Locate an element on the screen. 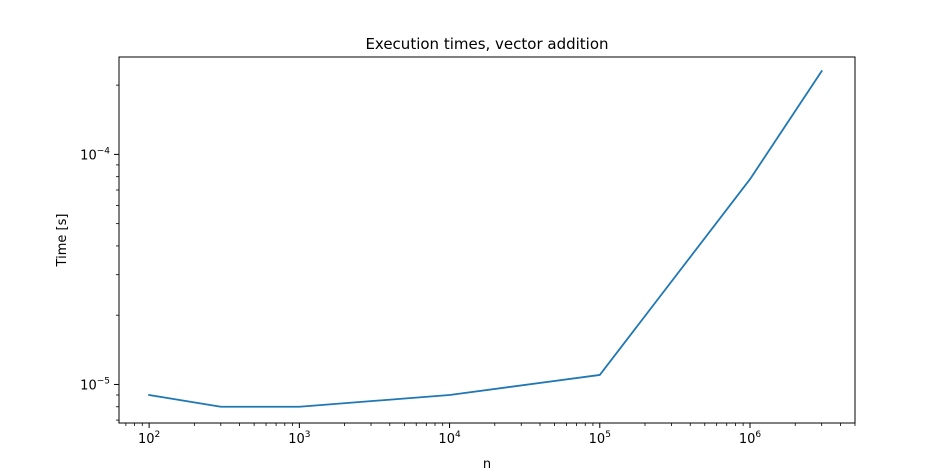 The image size is (950, 475). x-tick-label: 106 is located at coordinates (750, 438).